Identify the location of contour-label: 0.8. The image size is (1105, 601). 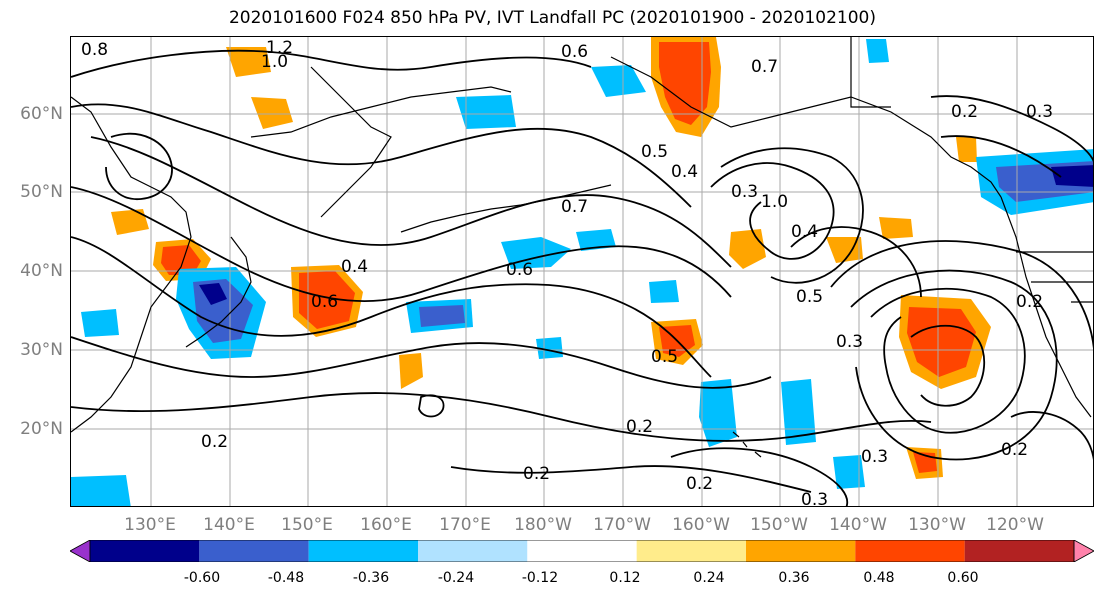
(94, 50).